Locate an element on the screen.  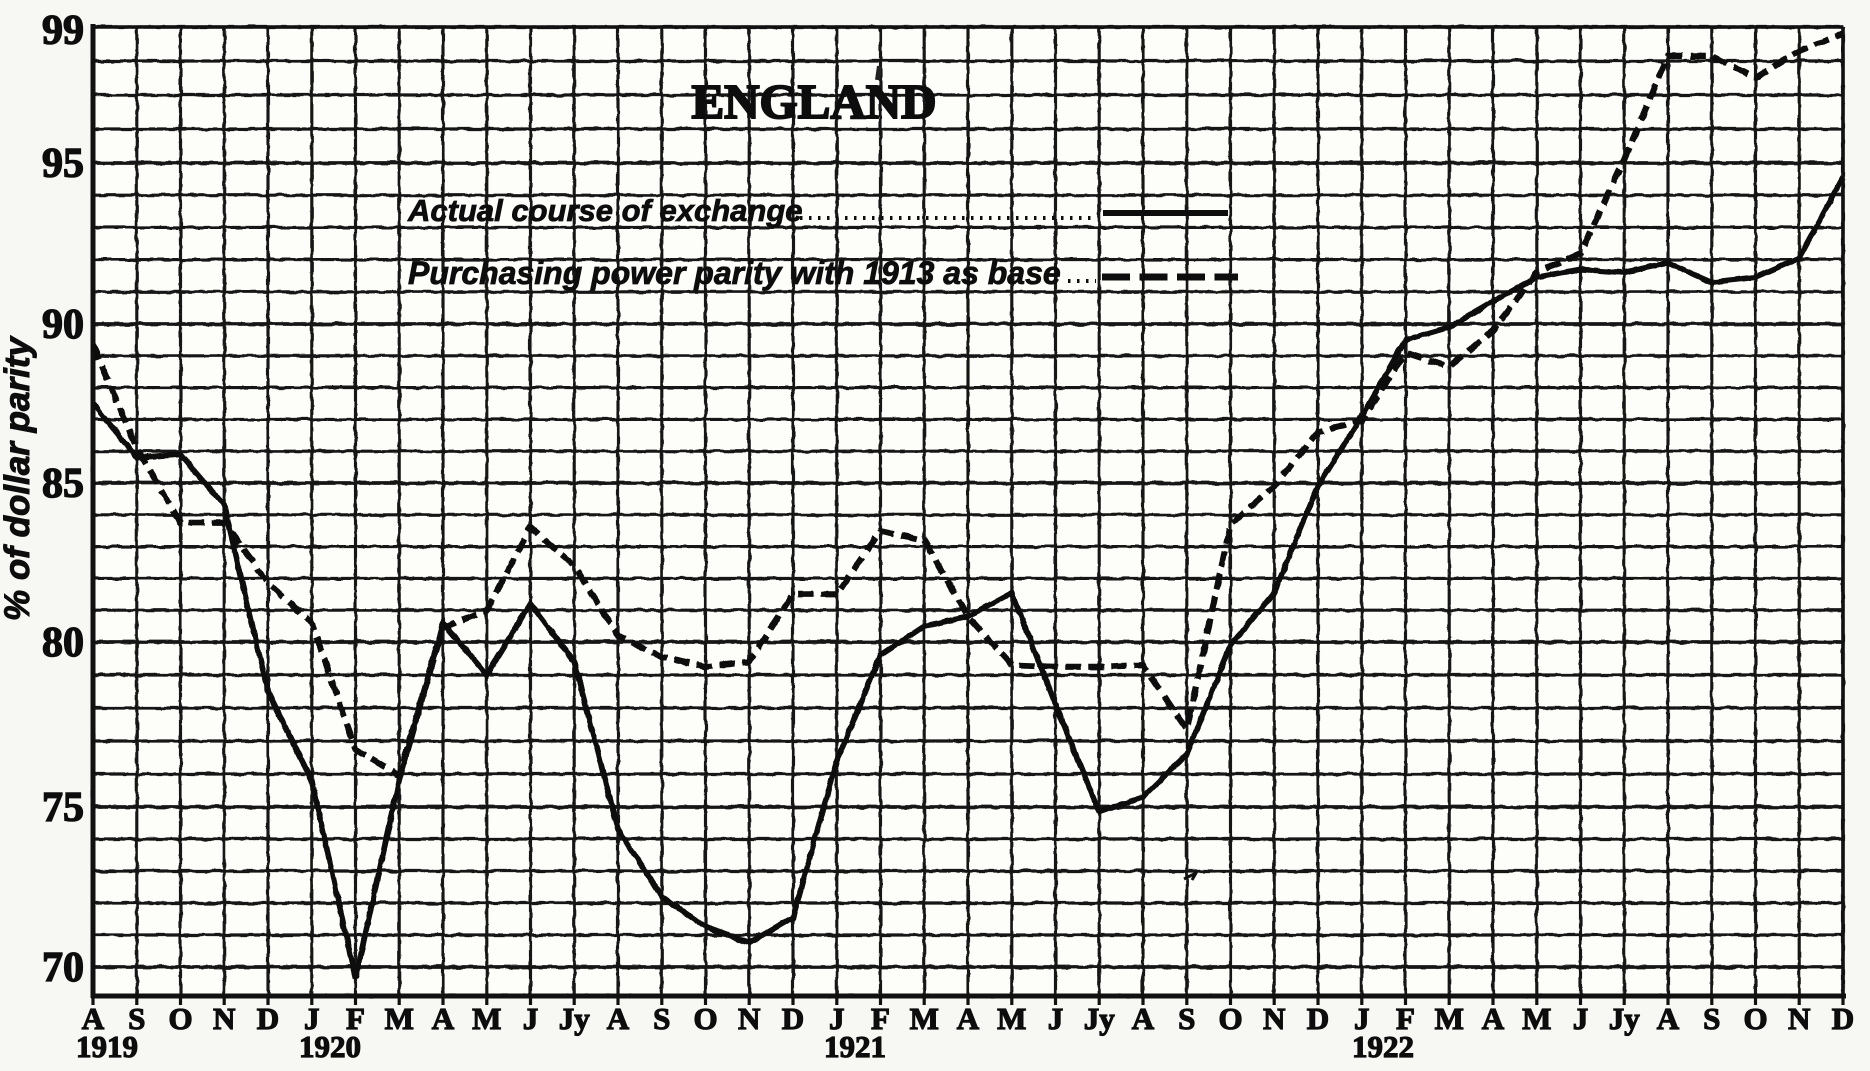
svg-text: 85 is located at coordinates (63, 484).